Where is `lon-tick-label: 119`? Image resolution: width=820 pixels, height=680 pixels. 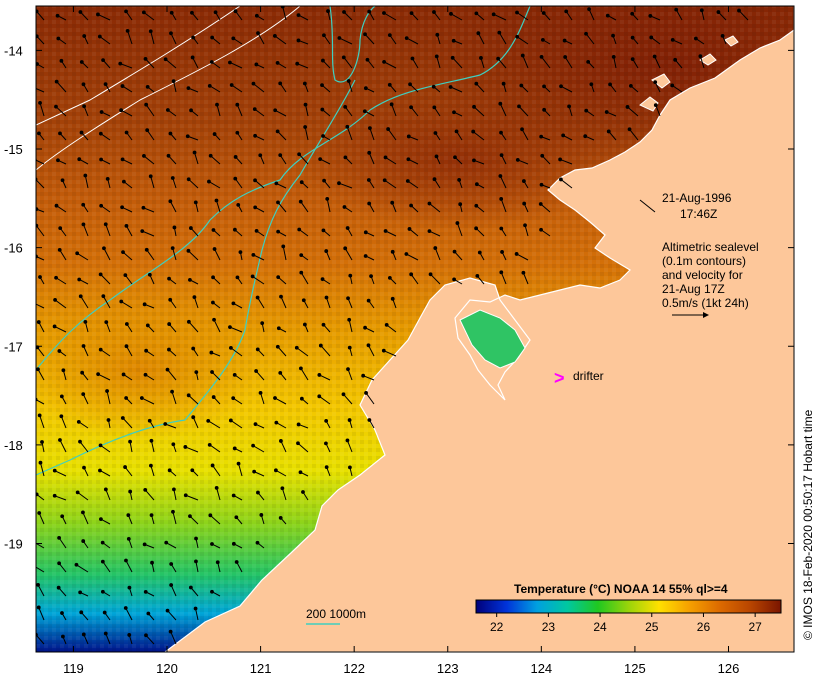
lon-tick-label: 119 is located at coordinates (73, 668).